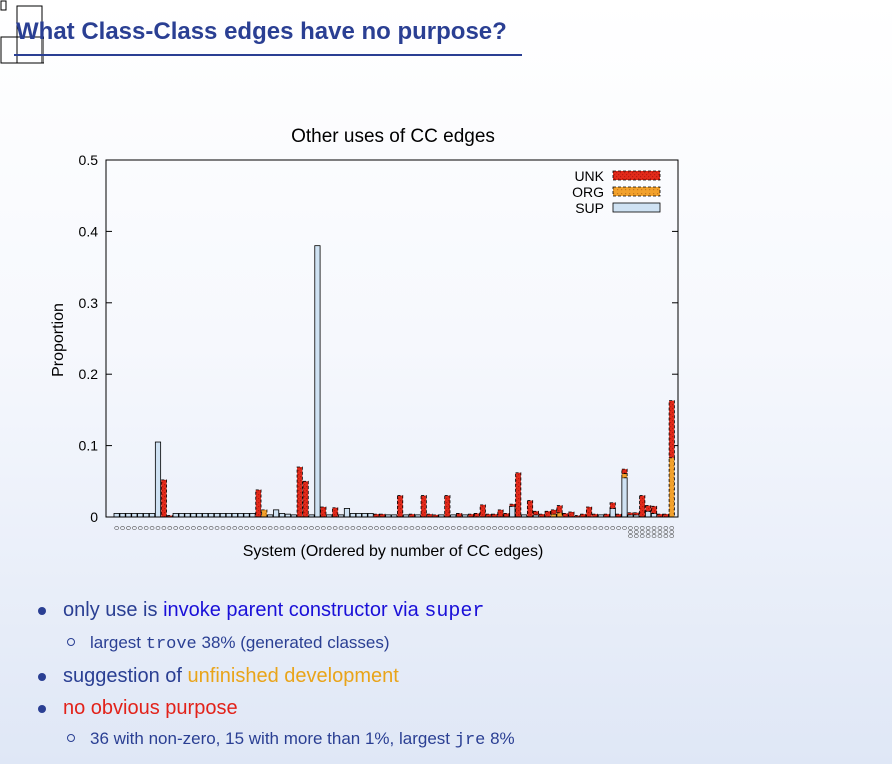 The height and width of the screenshot is (764, 892). I want to click on y-tick-label: 0.4, so click(89, 231).